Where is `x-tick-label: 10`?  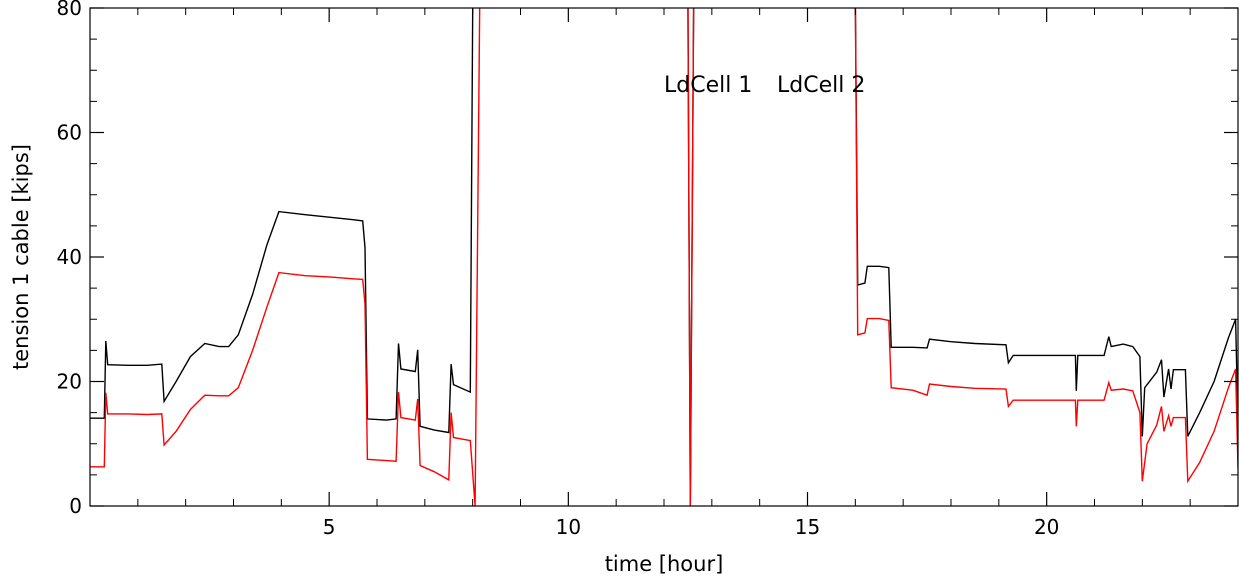 x-tick-label: 10 is located at coordinates (568, 527).